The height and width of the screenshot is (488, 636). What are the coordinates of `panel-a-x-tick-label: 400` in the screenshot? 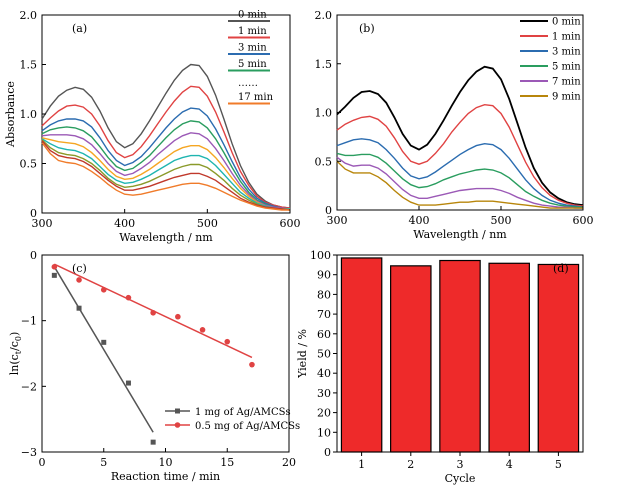 It's located at (124, 223).